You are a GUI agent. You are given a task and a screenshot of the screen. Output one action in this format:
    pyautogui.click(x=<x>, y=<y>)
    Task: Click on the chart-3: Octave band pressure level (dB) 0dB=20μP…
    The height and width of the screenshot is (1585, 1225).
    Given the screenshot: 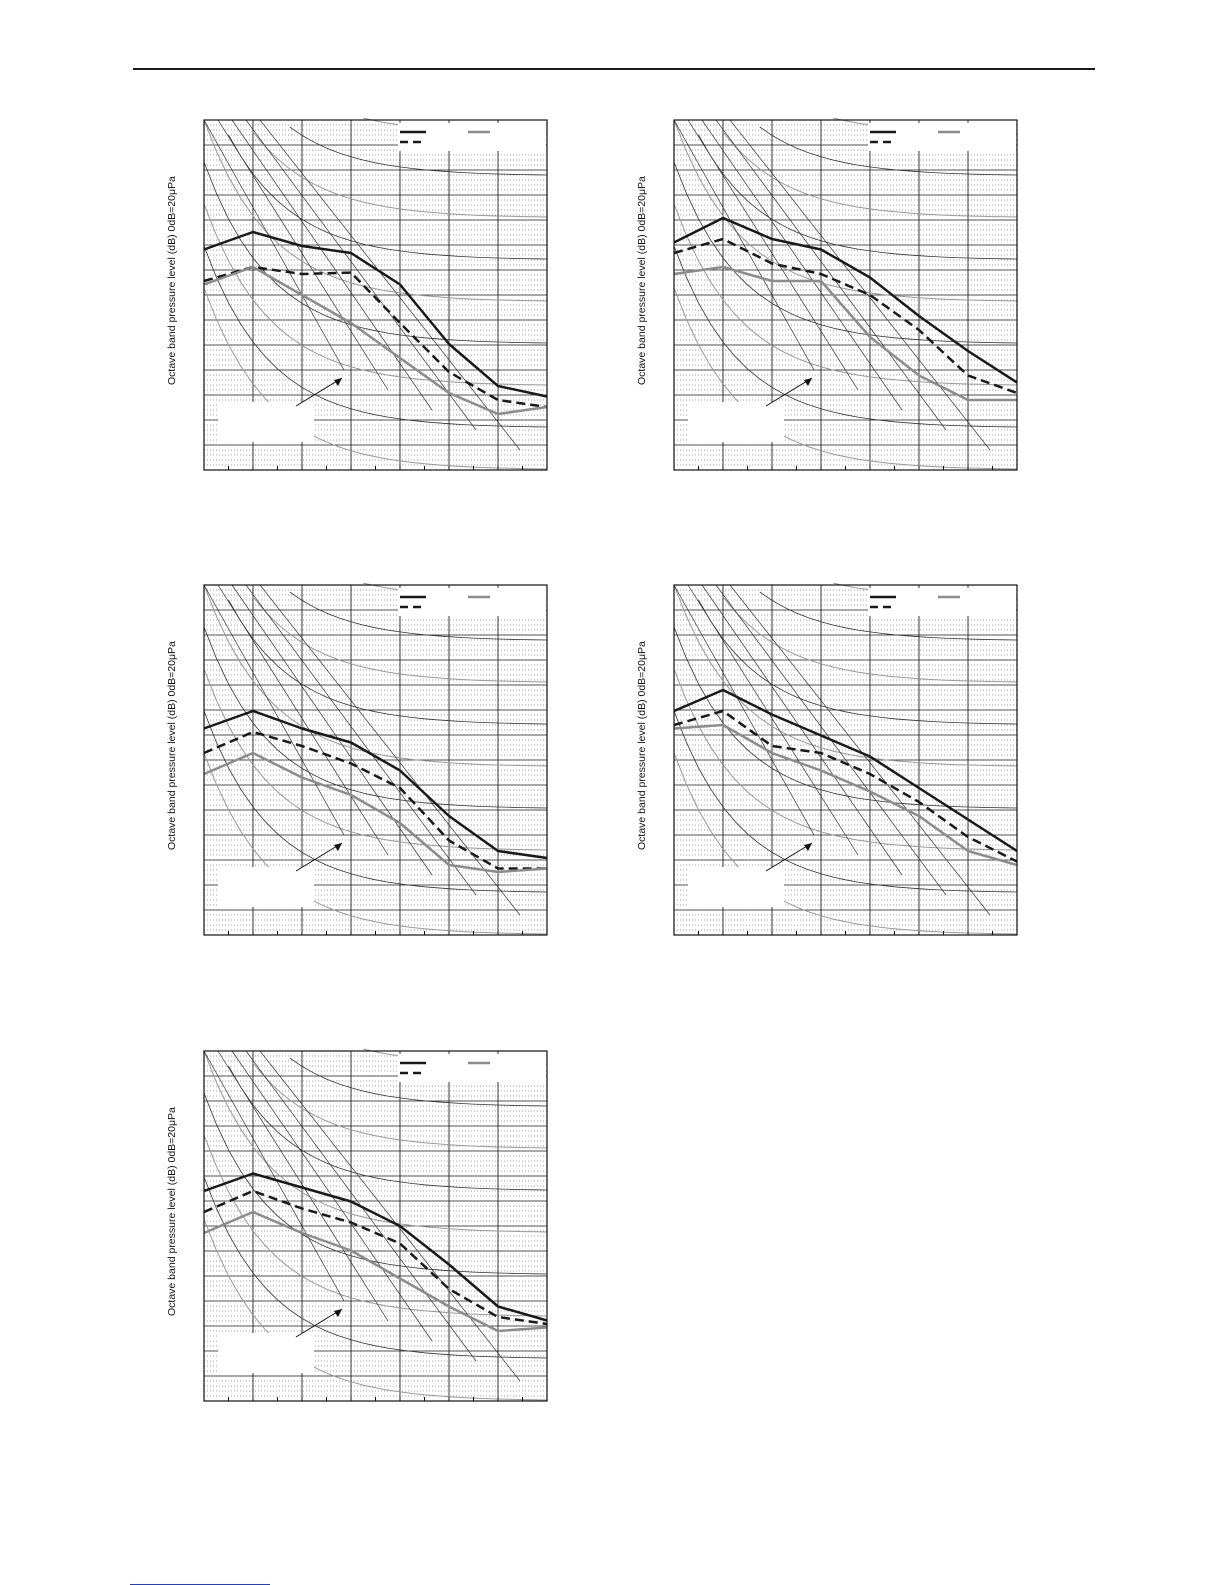 What is the action you would take?
    pyautogui.click(x=360, y=765)
    